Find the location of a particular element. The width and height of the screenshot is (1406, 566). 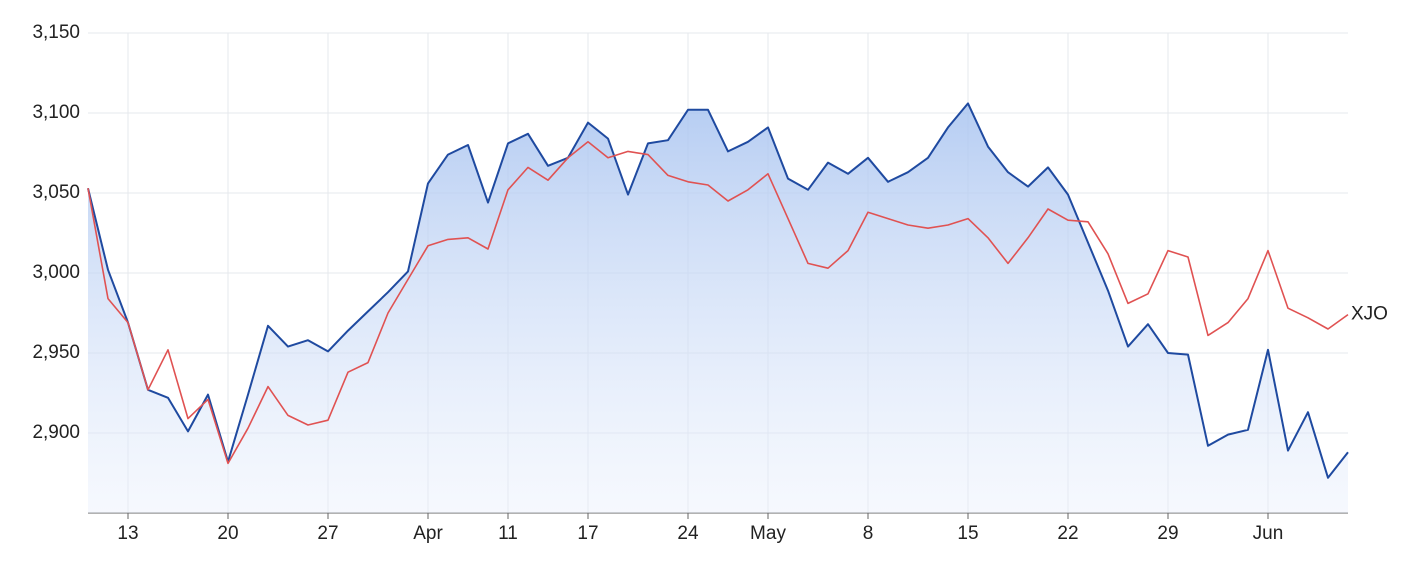

x-tick-label: 24 is located at coordinates (688, 533).